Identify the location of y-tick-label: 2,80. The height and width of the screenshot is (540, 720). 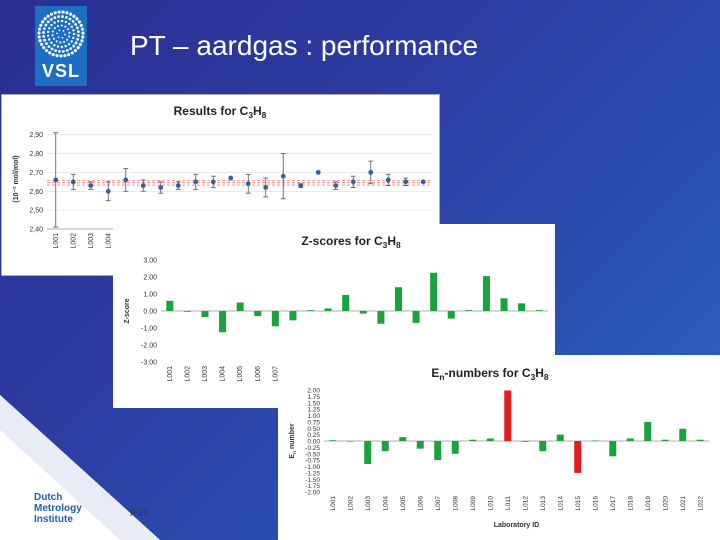
(36, 154).